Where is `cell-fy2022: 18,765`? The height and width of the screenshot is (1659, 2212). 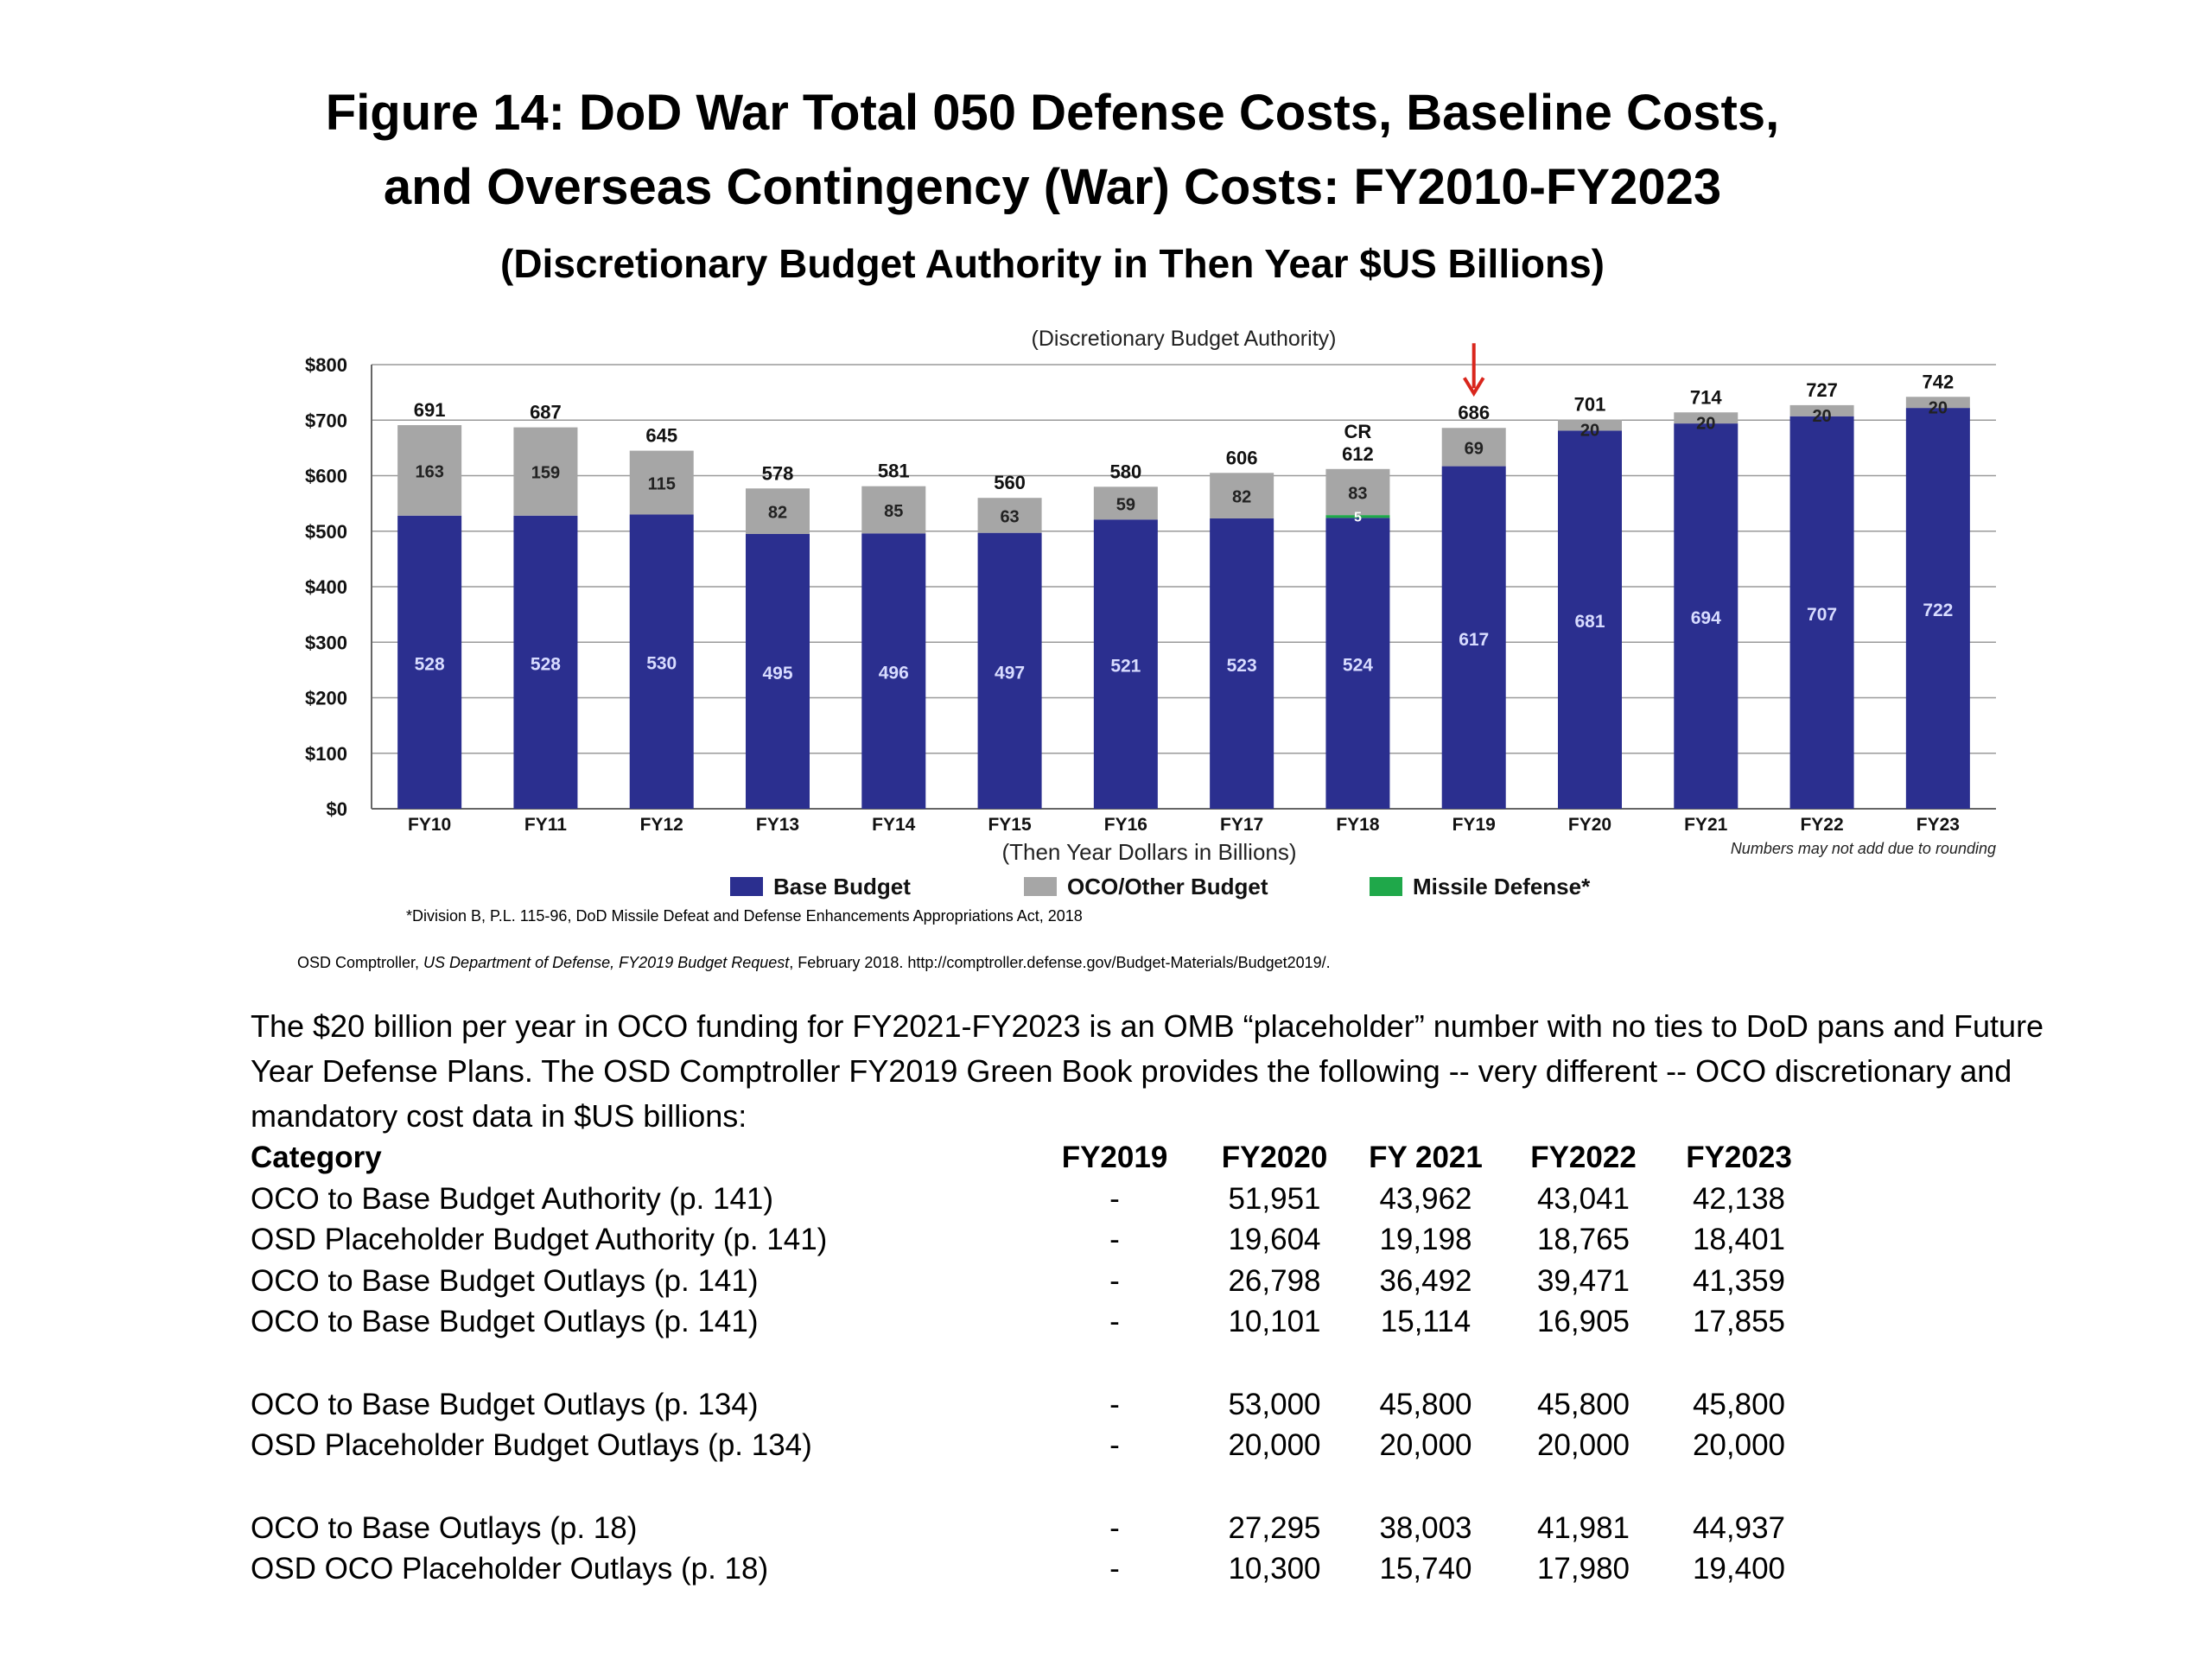 cell-fy2022: 18,765 is located at coordinates (1583, 1239).